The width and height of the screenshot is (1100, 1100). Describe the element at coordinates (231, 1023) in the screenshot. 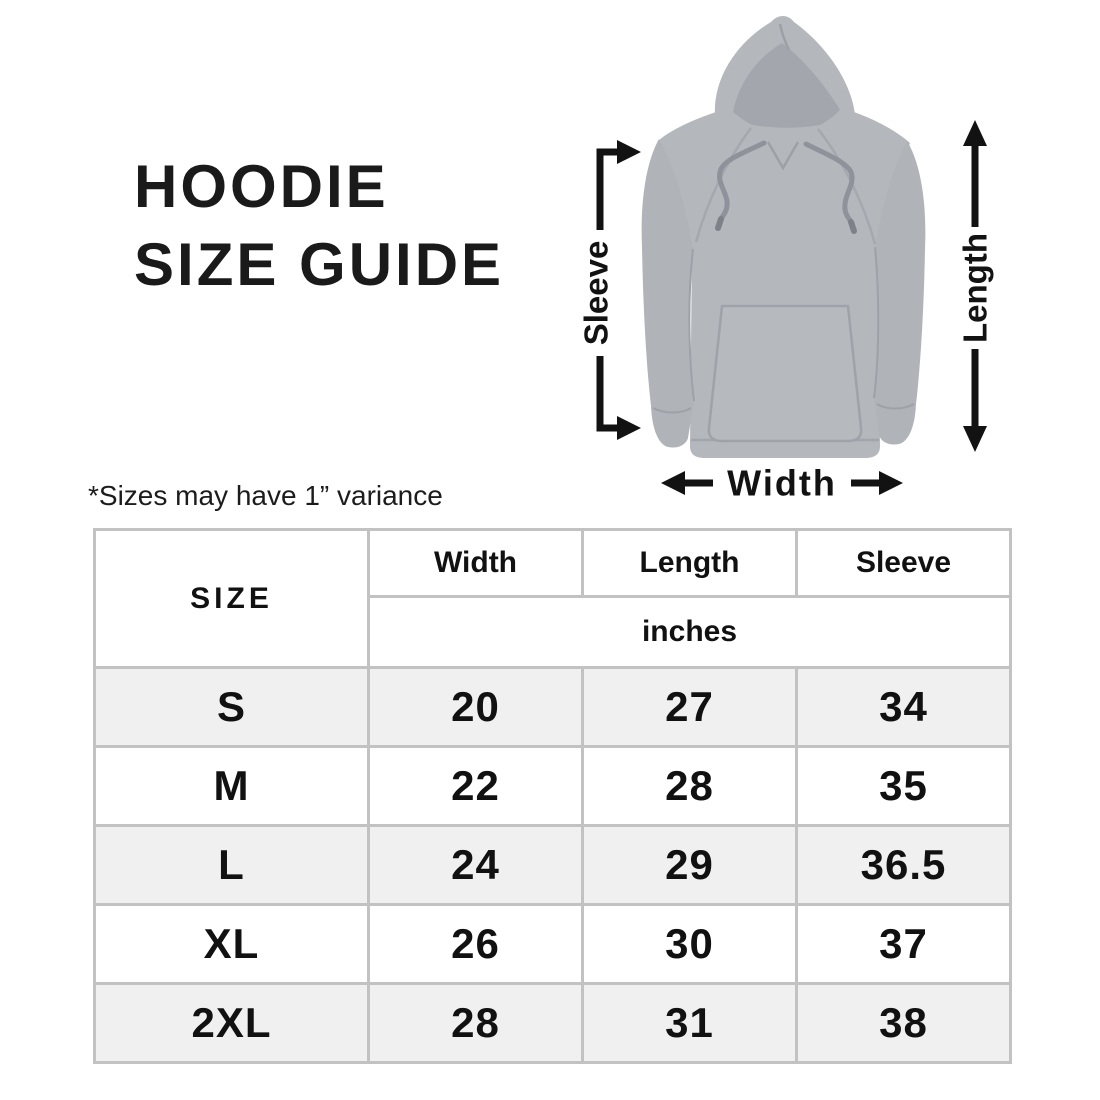

I see `size-cell: 2XL` at that location.